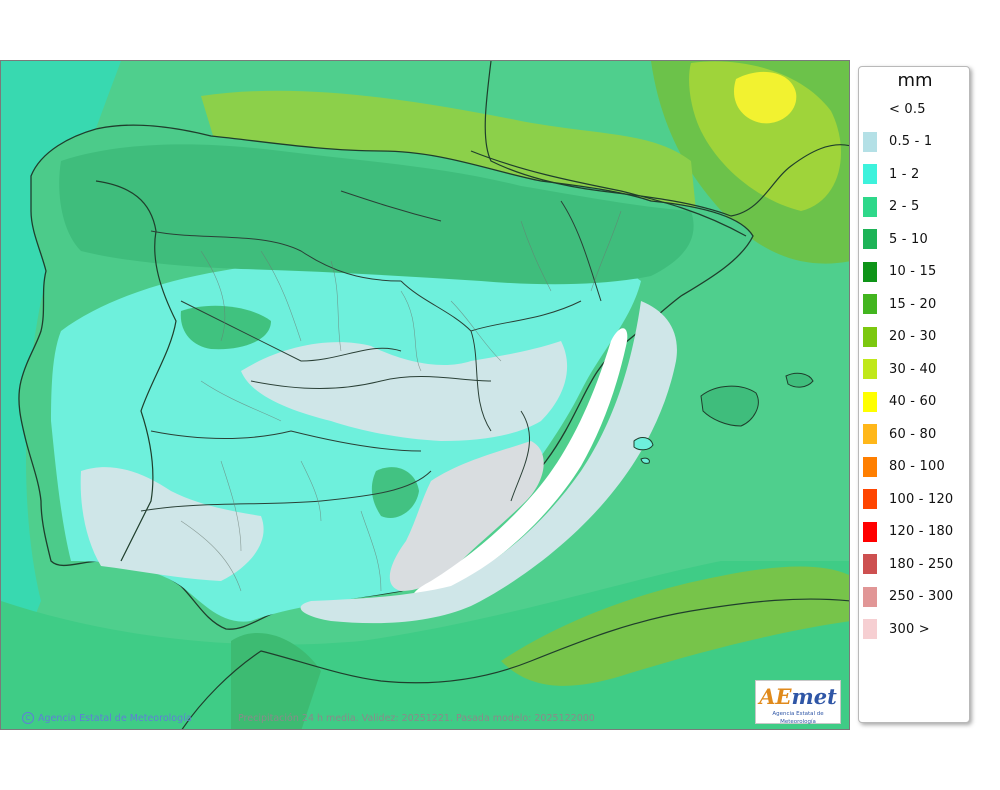 Image resolution: width=1000 pixels, height=790 pixels. What do you see at coordinates (404, 391) in the screenshot?
I see `land-grey-zone-central` at bounding box center [404, 391].